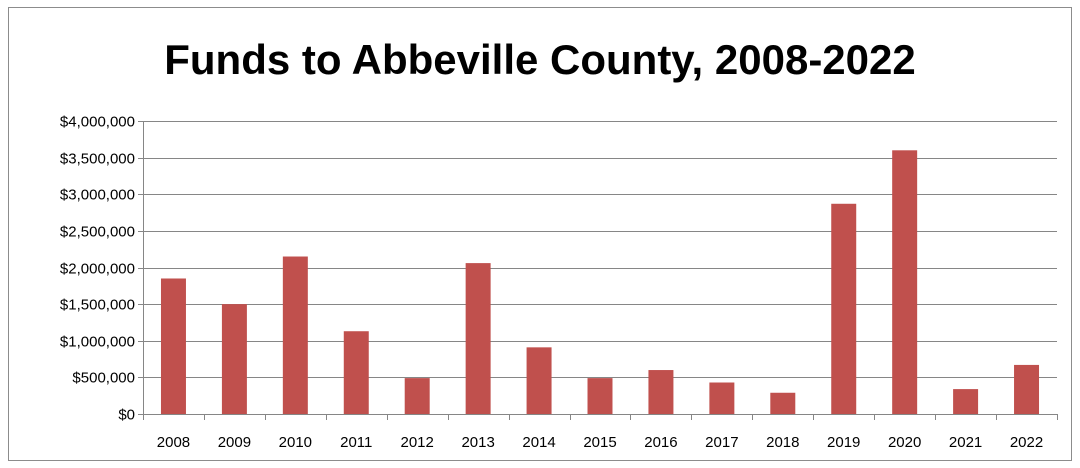  I want to click on bar-2012, so click(417, 396).